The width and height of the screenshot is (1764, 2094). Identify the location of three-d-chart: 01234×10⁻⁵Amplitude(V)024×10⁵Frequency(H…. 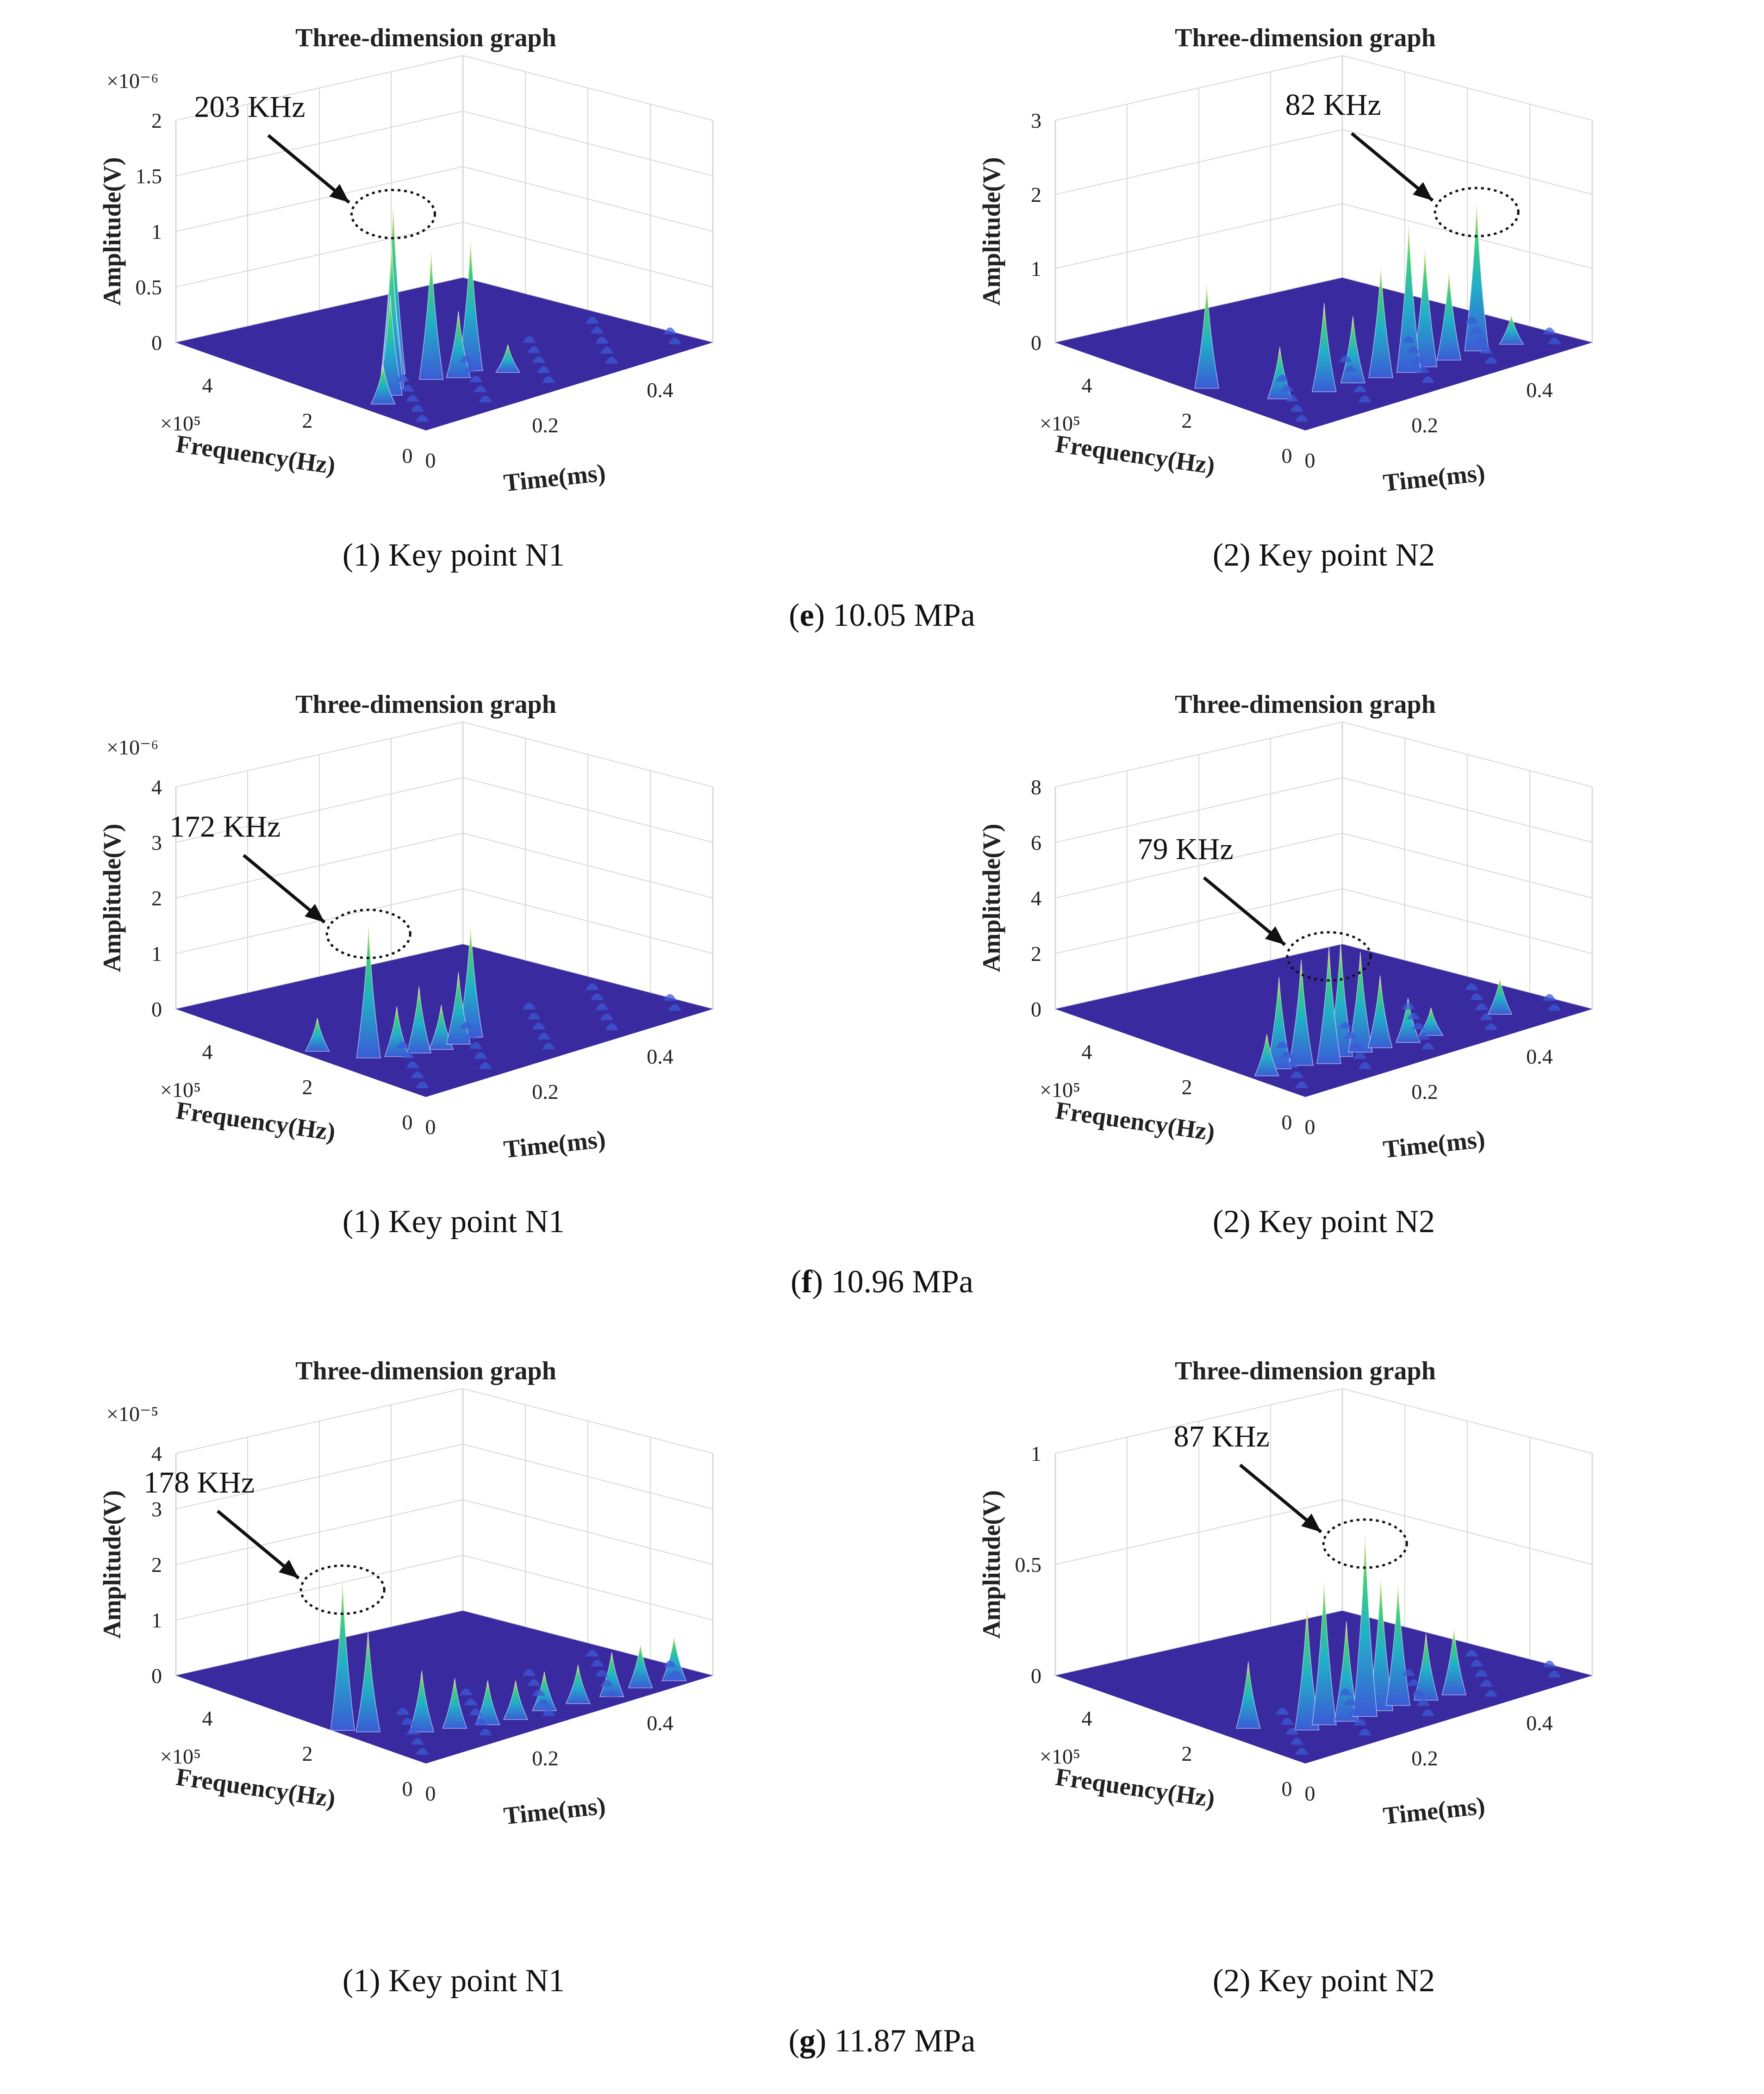
(406, 1594).